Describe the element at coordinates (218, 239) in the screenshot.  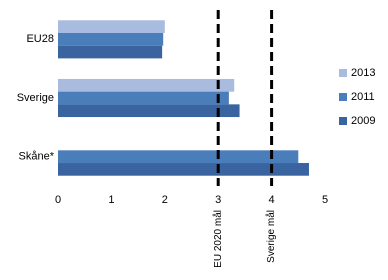
I see `reference-label: EU 2020 mål` at that location.